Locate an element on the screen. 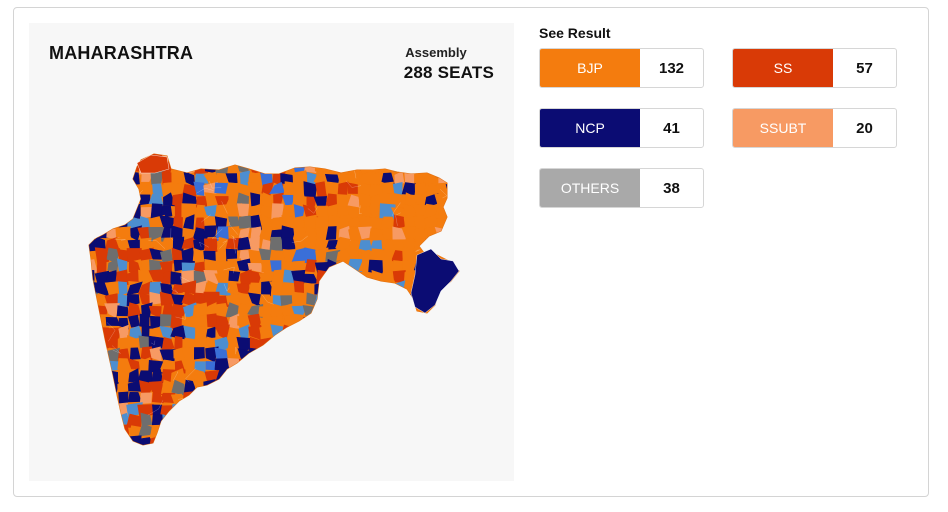  party-others: OTHERS 38 is located at coordinates (621, 188).